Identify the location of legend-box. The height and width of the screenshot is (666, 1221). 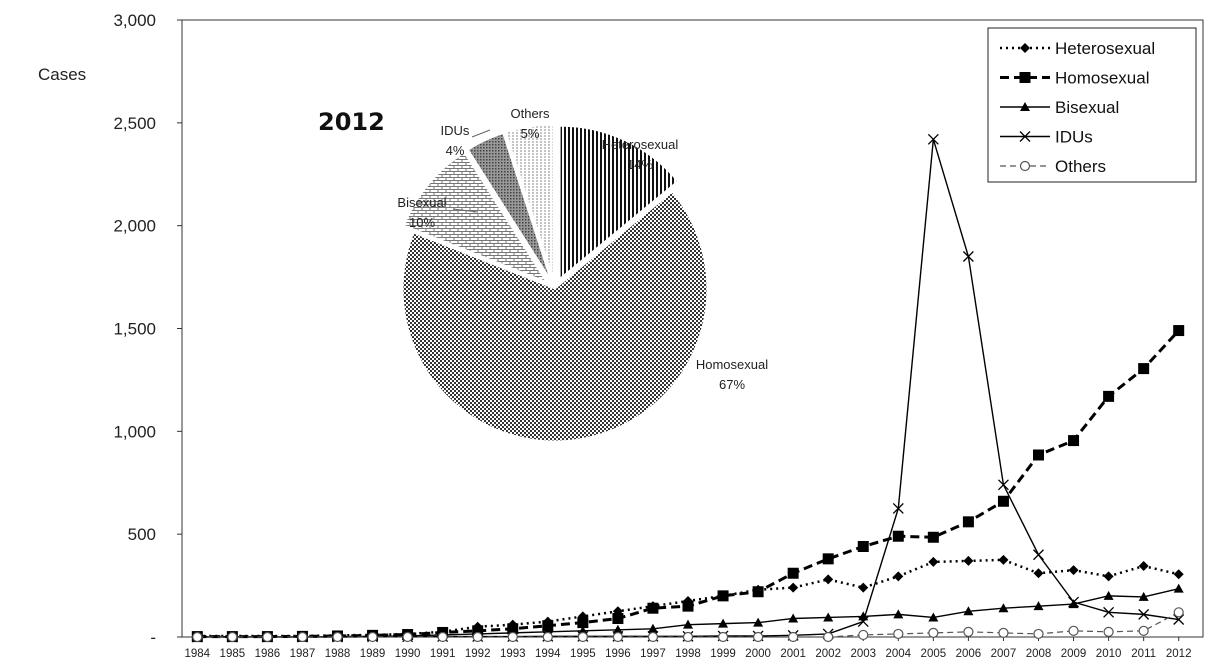
(1092, 105).